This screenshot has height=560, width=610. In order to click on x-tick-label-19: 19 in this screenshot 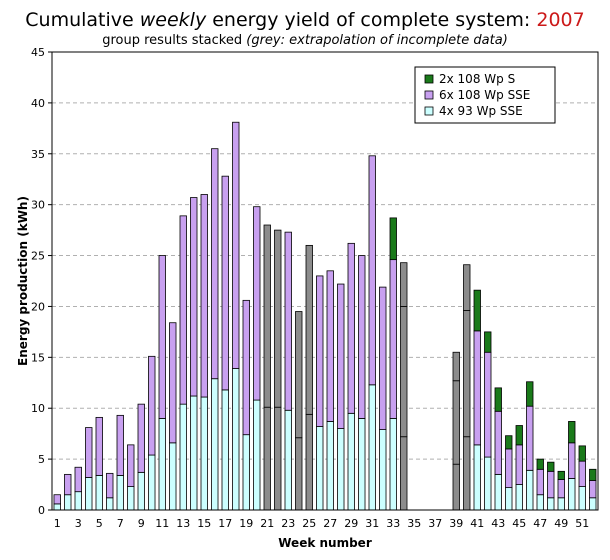, I will do `click(246, 523)`.